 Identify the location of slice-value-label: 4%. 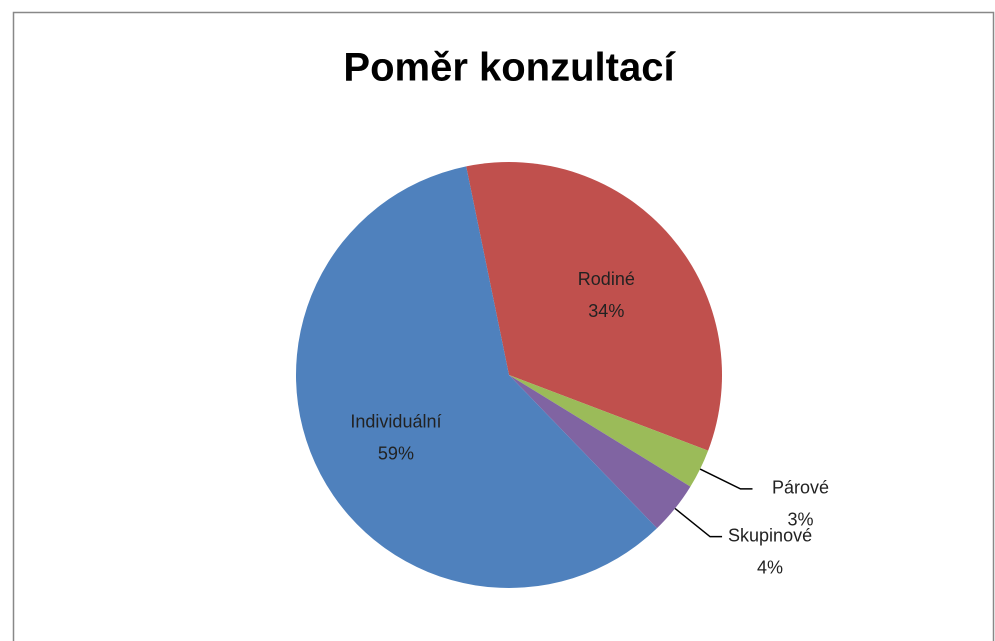
(770, 567).